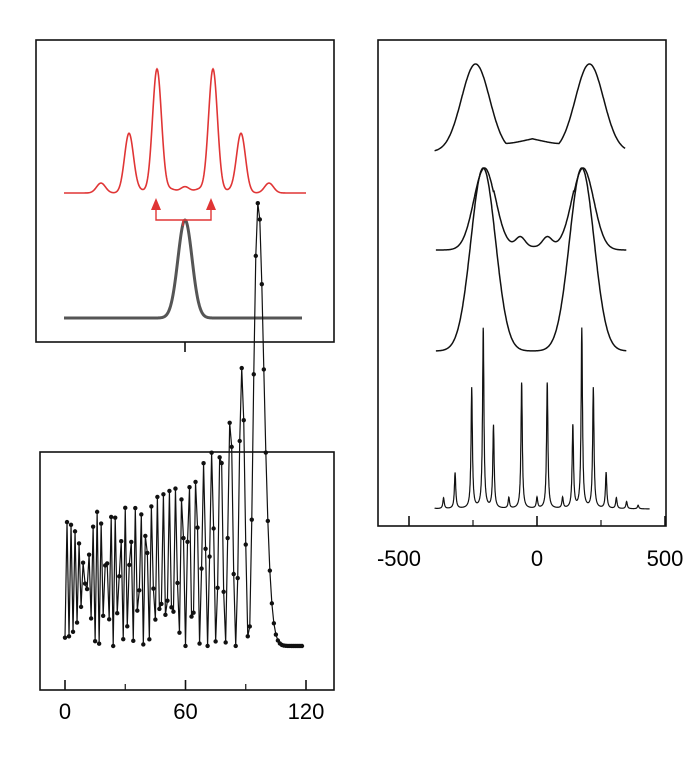 The image size is (685, 758). What do you see at coordinates (185, 130) in the screenshot?
I see `photon-assisted-curve` at bounding box center [185, 130].